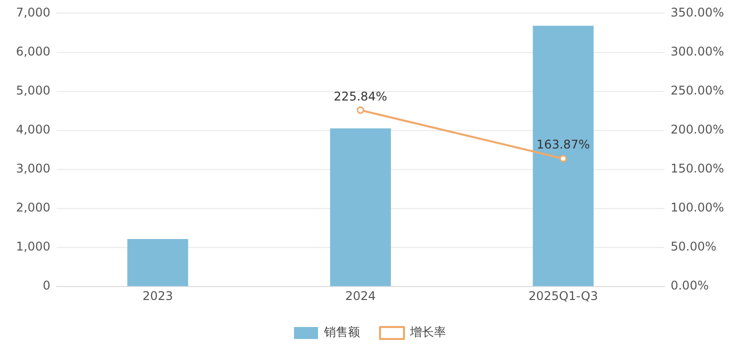 The width and height of the screenshot is (740, 355). What do you see at coordinates (427, 332) in the screenshot?
I see `legend-label: 增长率` at bounding box center [427, 332].